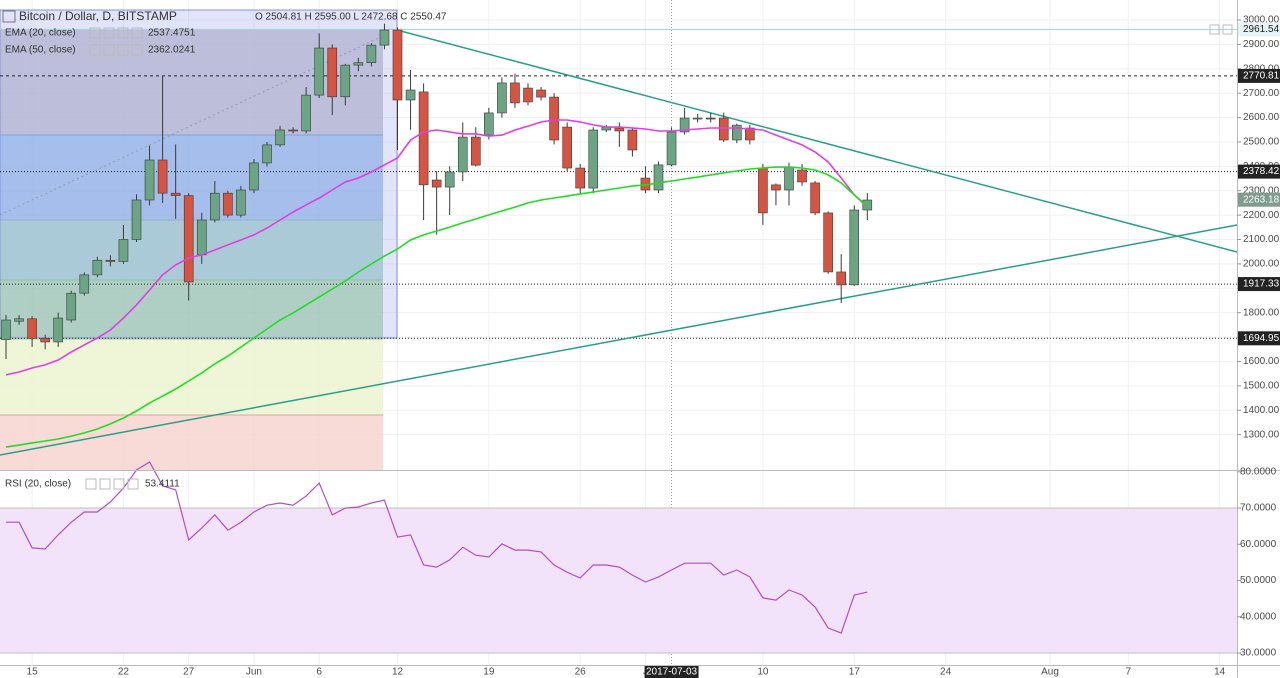 The width and height of the screenshot is (1280, 678). What do you see at coordinates (1050, 672) in the screenshot?
I see `x-tick-label: Aug` at bounding box center [1050, 672].